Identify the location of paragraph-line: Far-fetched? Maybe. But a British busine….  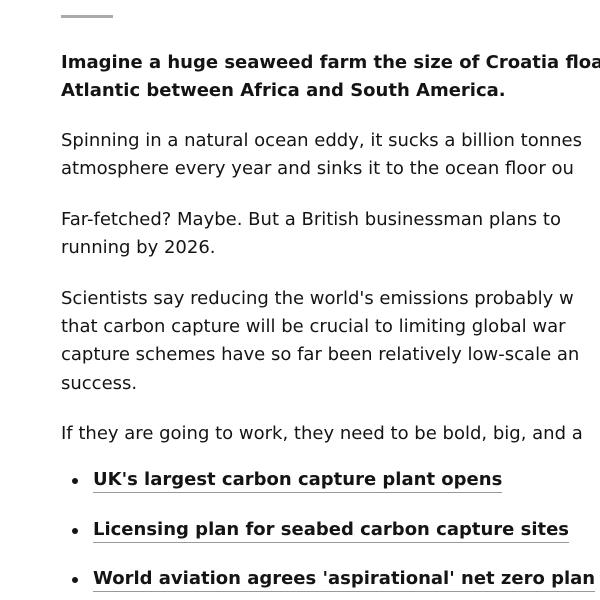
(311, 219).